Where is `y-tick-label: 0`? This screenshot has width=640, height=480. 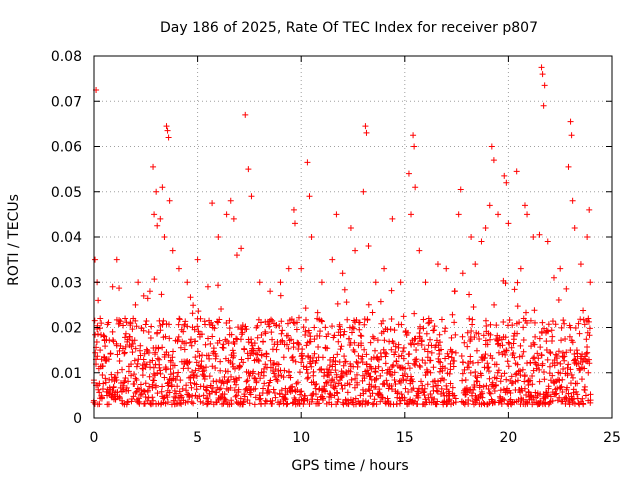 y-tick-label: 0 is located at coordinates (77, 419).